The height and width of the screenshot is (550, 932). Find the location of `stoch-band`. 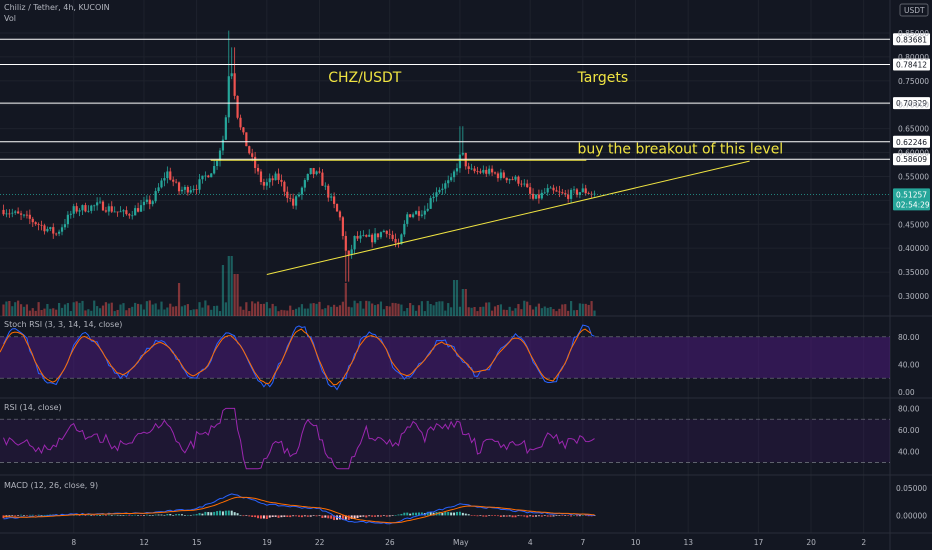

stoch-band is located at coordinates (445, 357).